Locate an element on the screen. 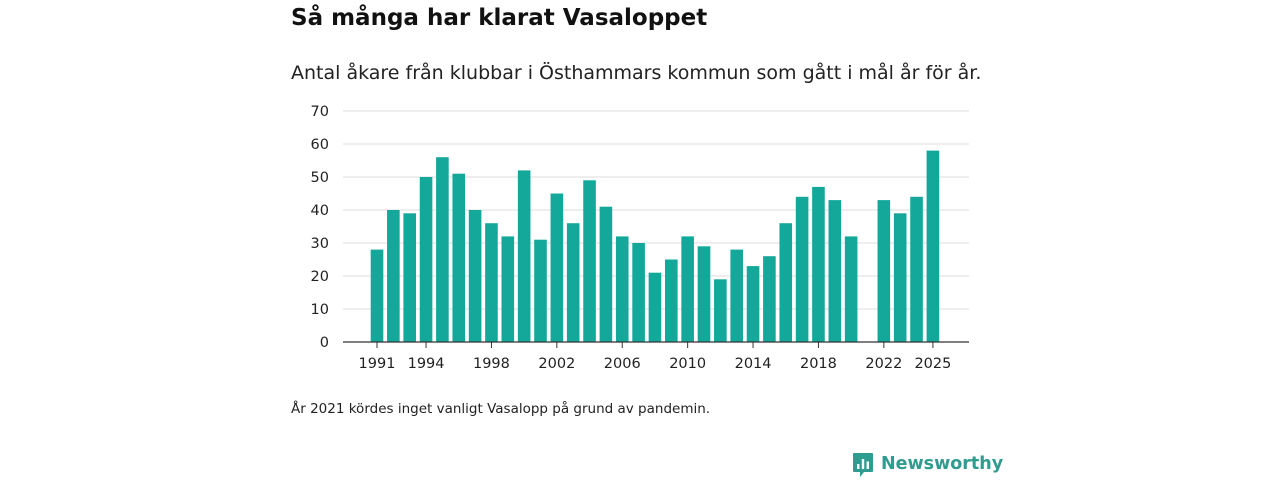  bar-1997 is located at coordinates (475, 276).